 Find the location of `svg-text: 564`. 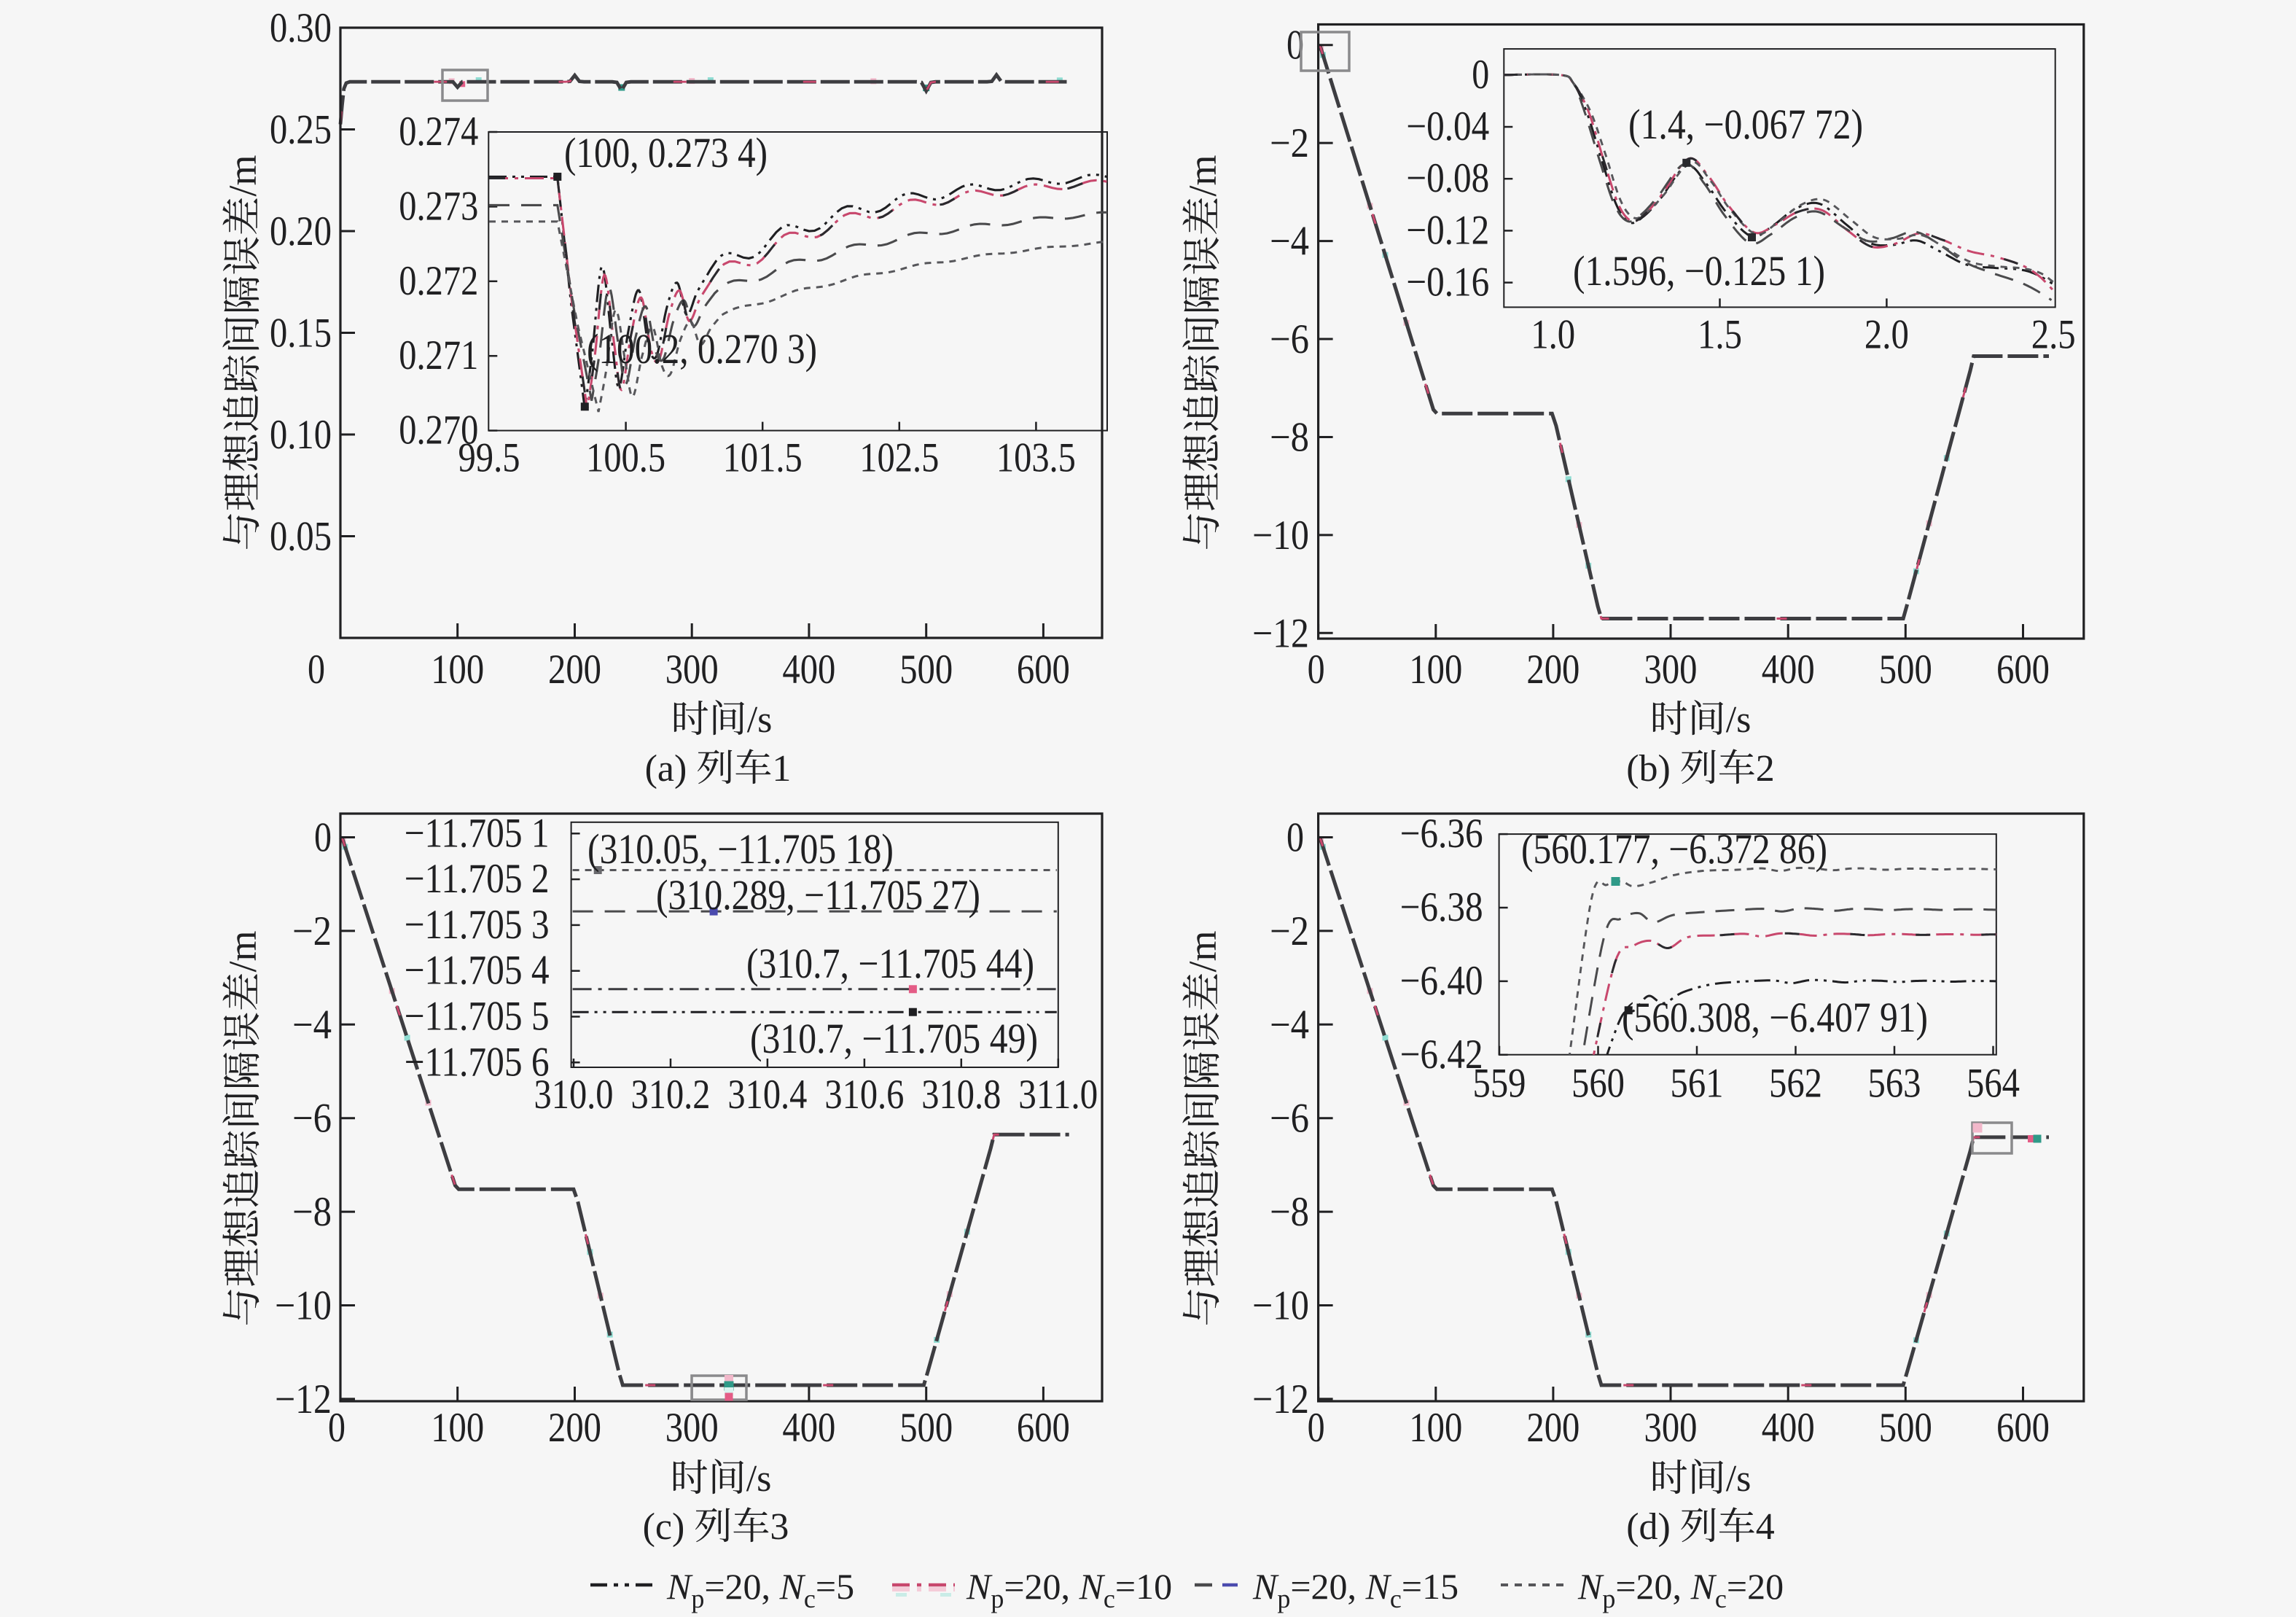

svg-text: 564 is located at coordinates (1994, 1084).